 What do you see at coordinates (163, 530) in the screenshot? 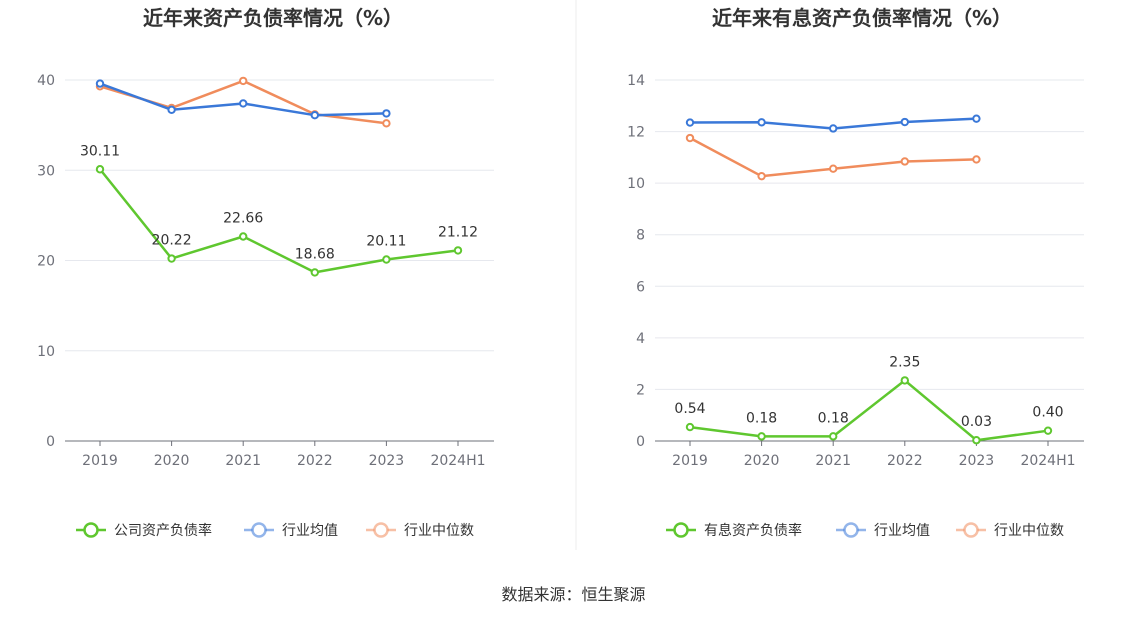
I see `legend-label: 公司资产负债率` at bounding box center [163, 530].